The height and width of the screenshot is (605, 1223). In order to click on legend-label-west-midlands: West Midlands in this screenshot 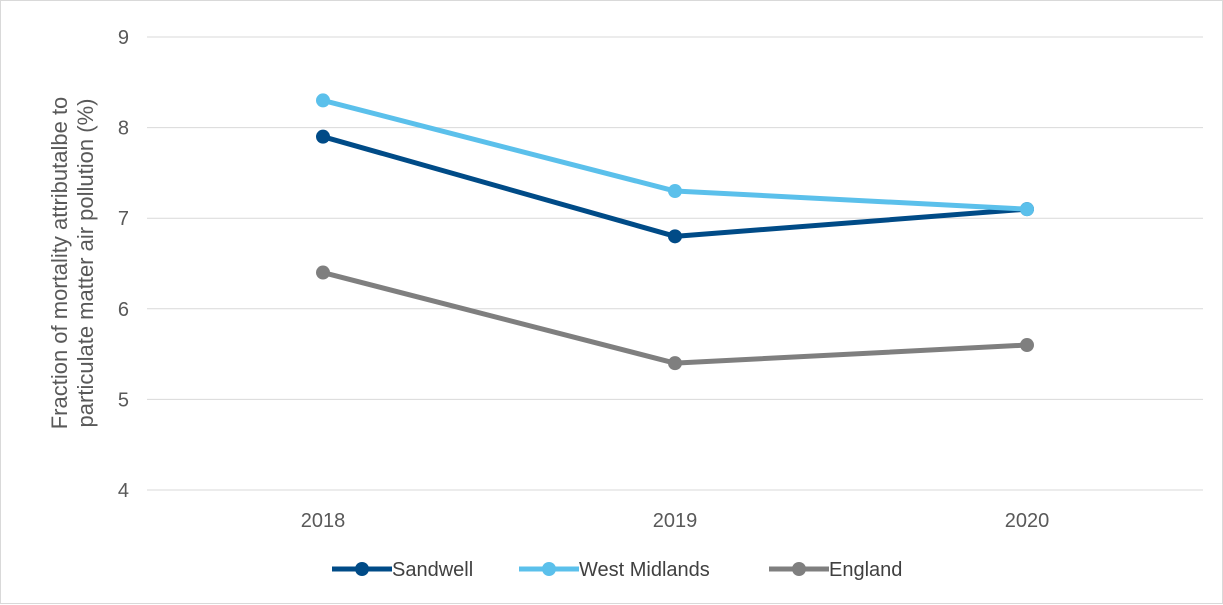, I will do `click(644, 570)`.